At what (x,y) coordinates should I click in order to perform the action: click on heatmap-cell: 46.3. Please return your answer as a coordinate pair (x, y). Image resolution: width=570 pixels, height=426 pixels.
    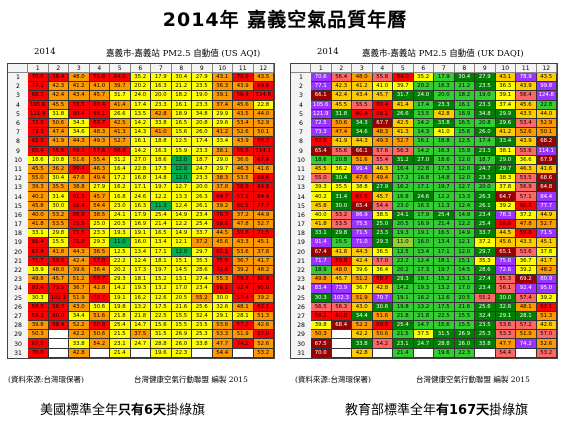
    Looking at the image, I should click on (382, 169).